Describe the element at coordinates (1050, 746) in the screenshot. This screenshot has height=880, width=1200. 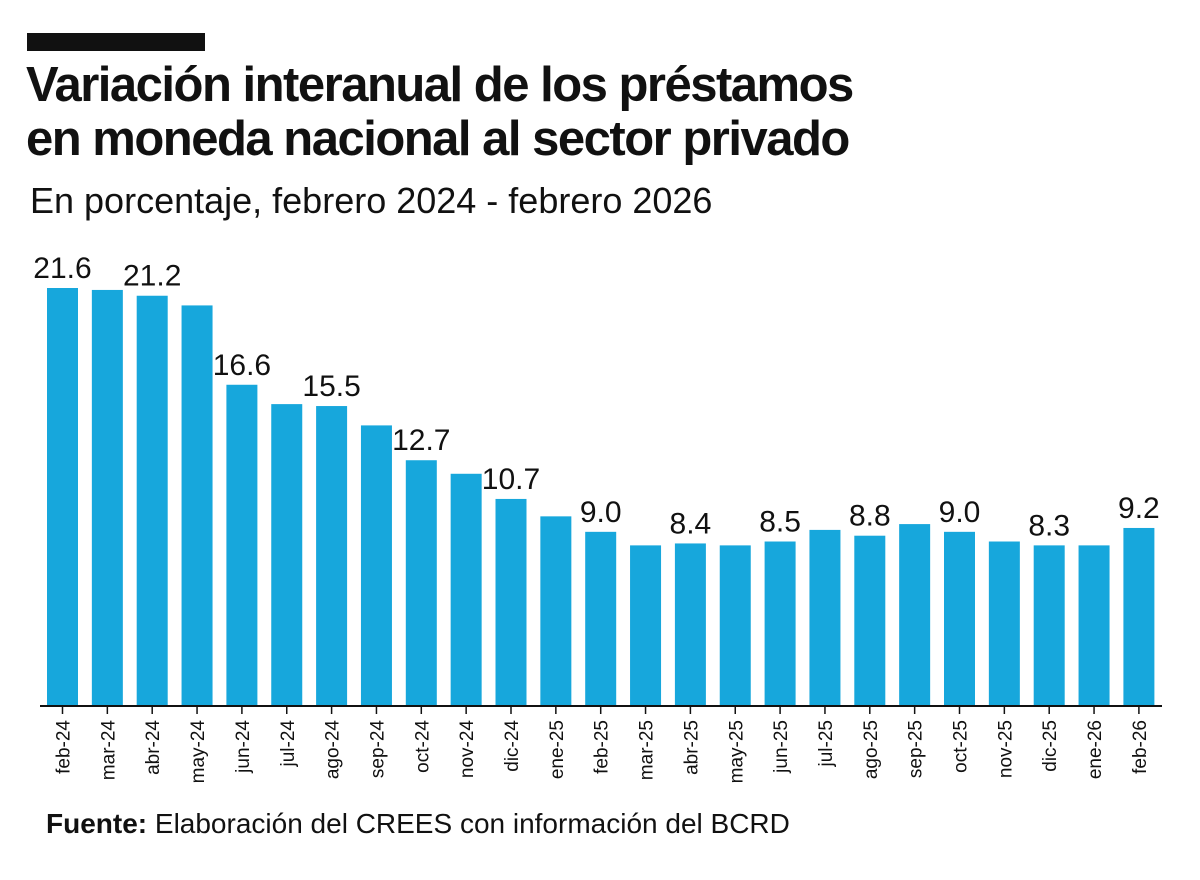
I see `x-tick-label: dic-25` at that location.